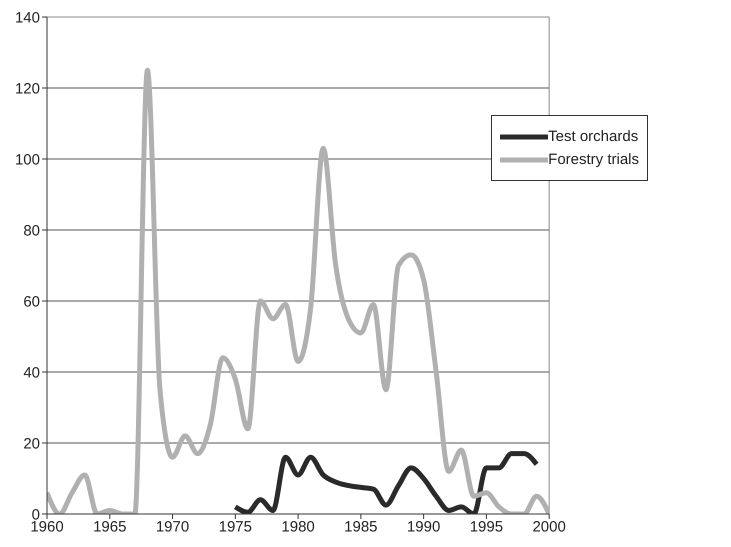 This screenshot has width=731, height=547. Describe the element at coordinates (361, 527) in the screenshot. I see `x-tick-label: 1985` at that location.